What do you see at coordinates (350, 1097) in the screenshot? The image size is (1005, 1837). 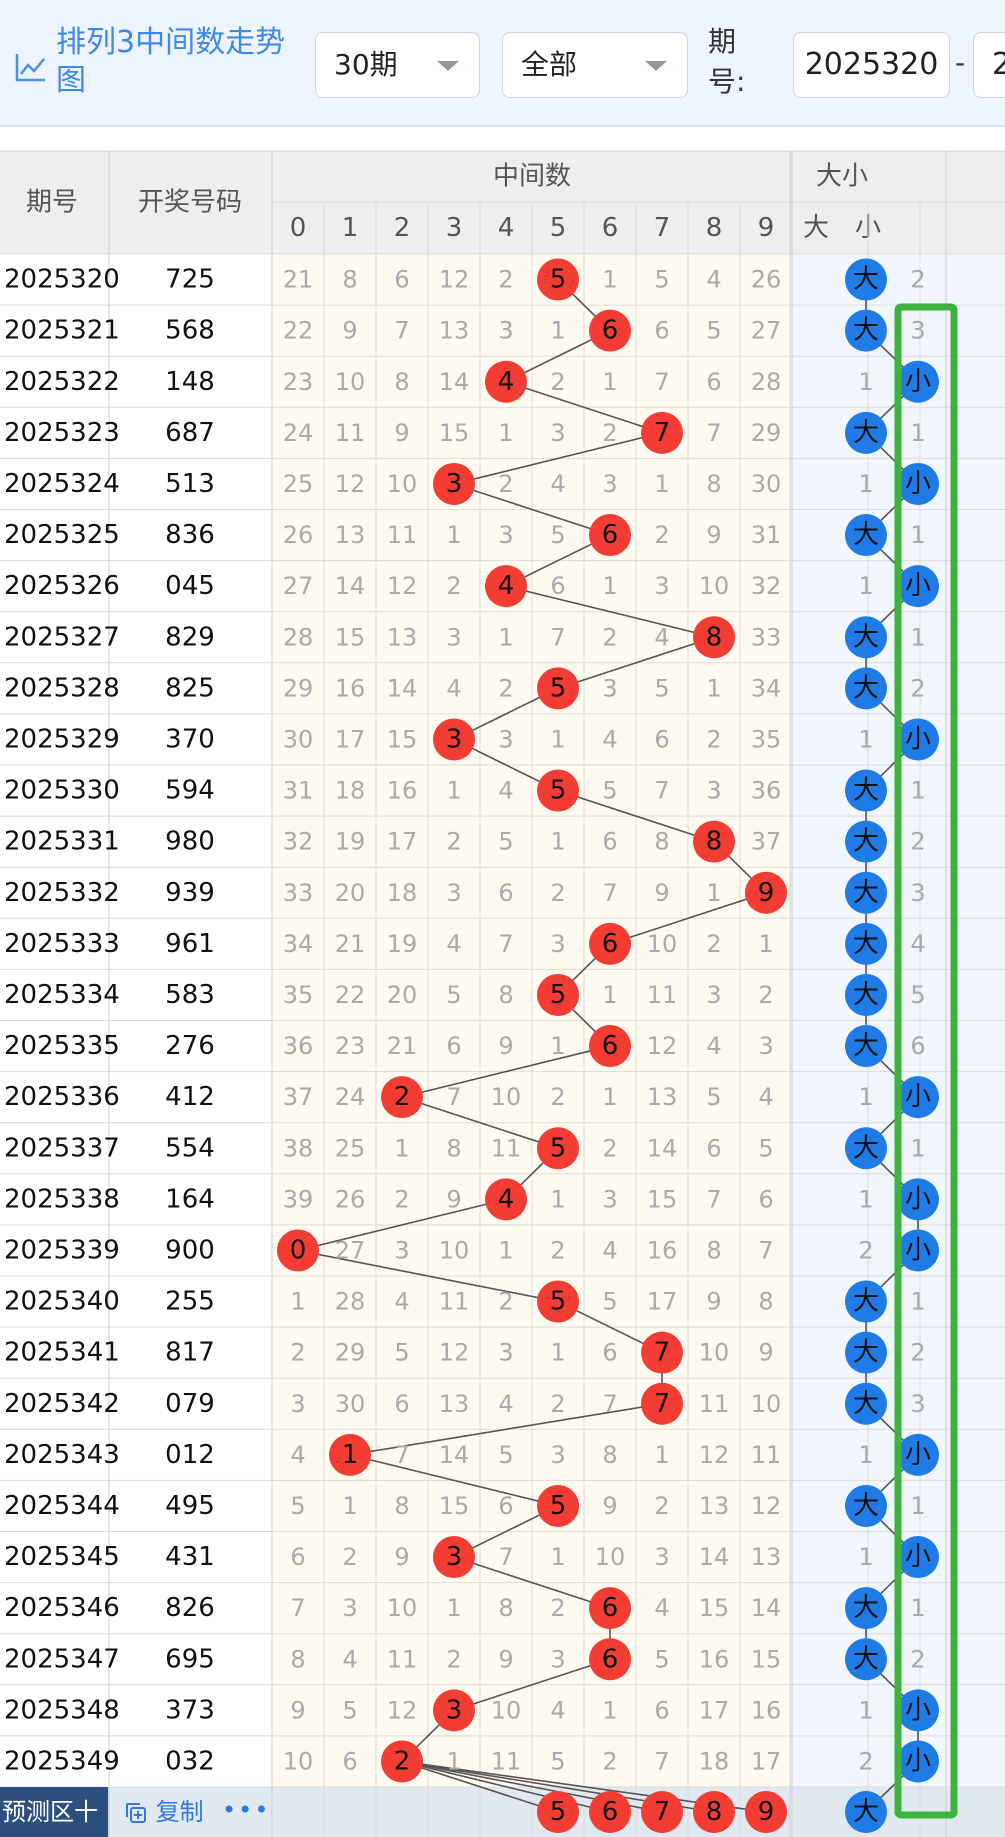 I see `miss-count: 24` at bounding box center [350, 1097].